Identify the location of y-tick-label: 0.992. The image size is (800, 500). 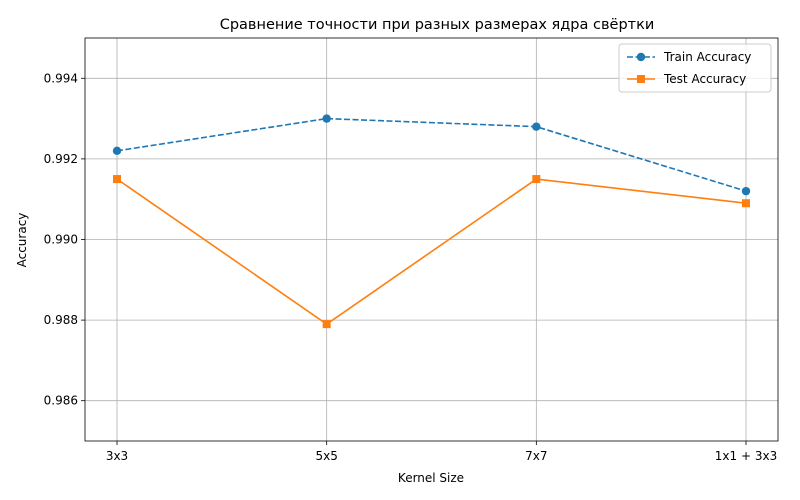
(61, 159).